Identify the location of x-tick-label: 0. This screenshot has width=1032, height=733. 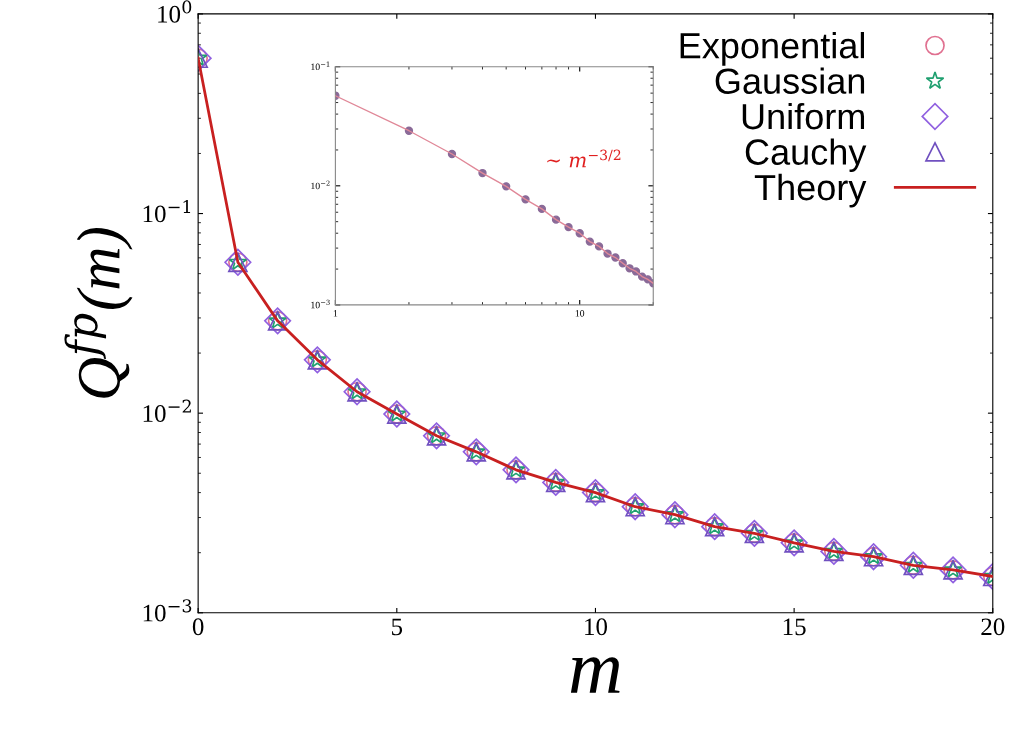
(198, 627).